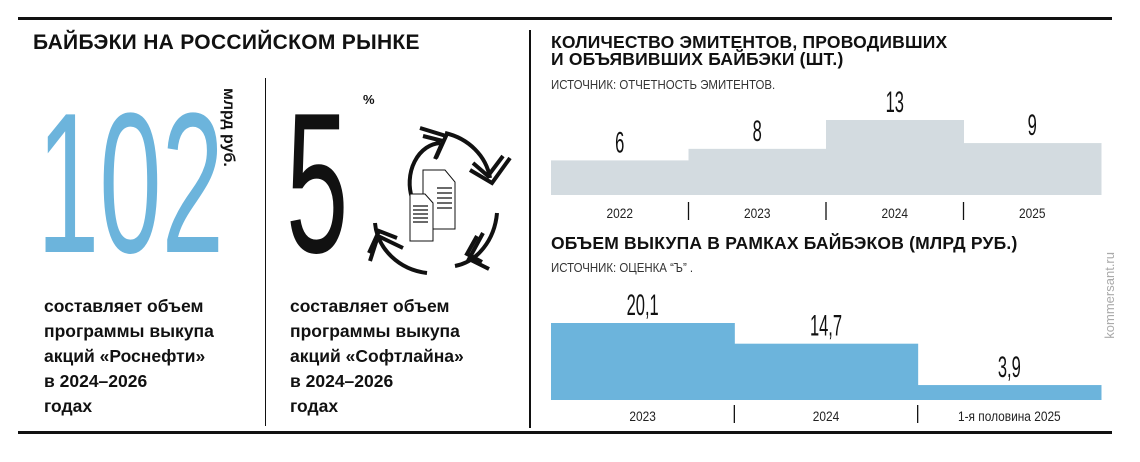 The image size is (1140, 462). I want to click on bar-2022, so click(620, 177).